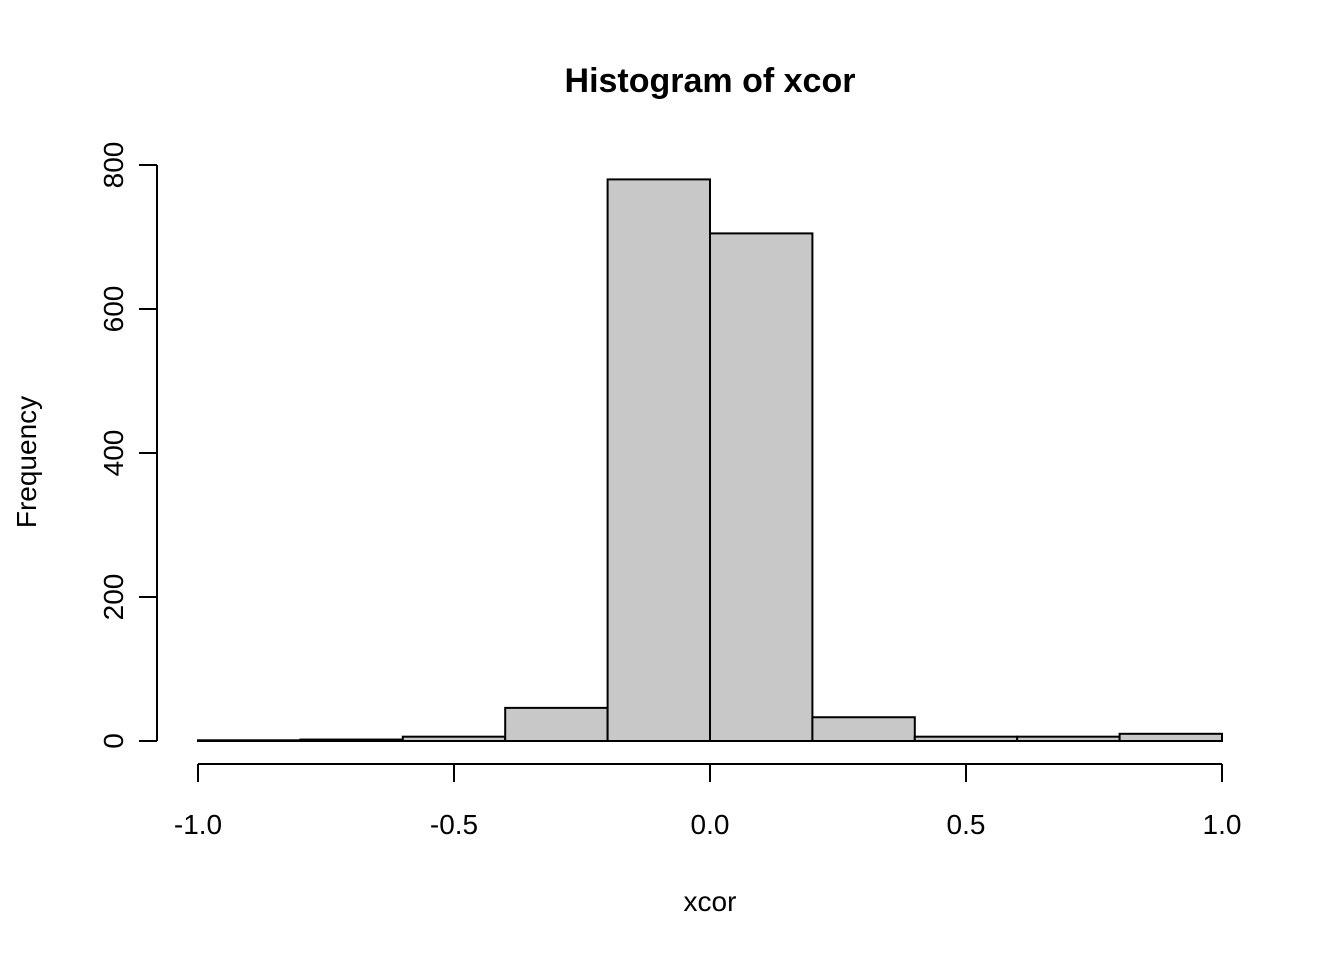 This screenshot has height=965, width=1344. What do you see at coordinates (198, 824) in the screenshot?
I see `x-tick-label: -1.0` at bounding box center [198, 824].